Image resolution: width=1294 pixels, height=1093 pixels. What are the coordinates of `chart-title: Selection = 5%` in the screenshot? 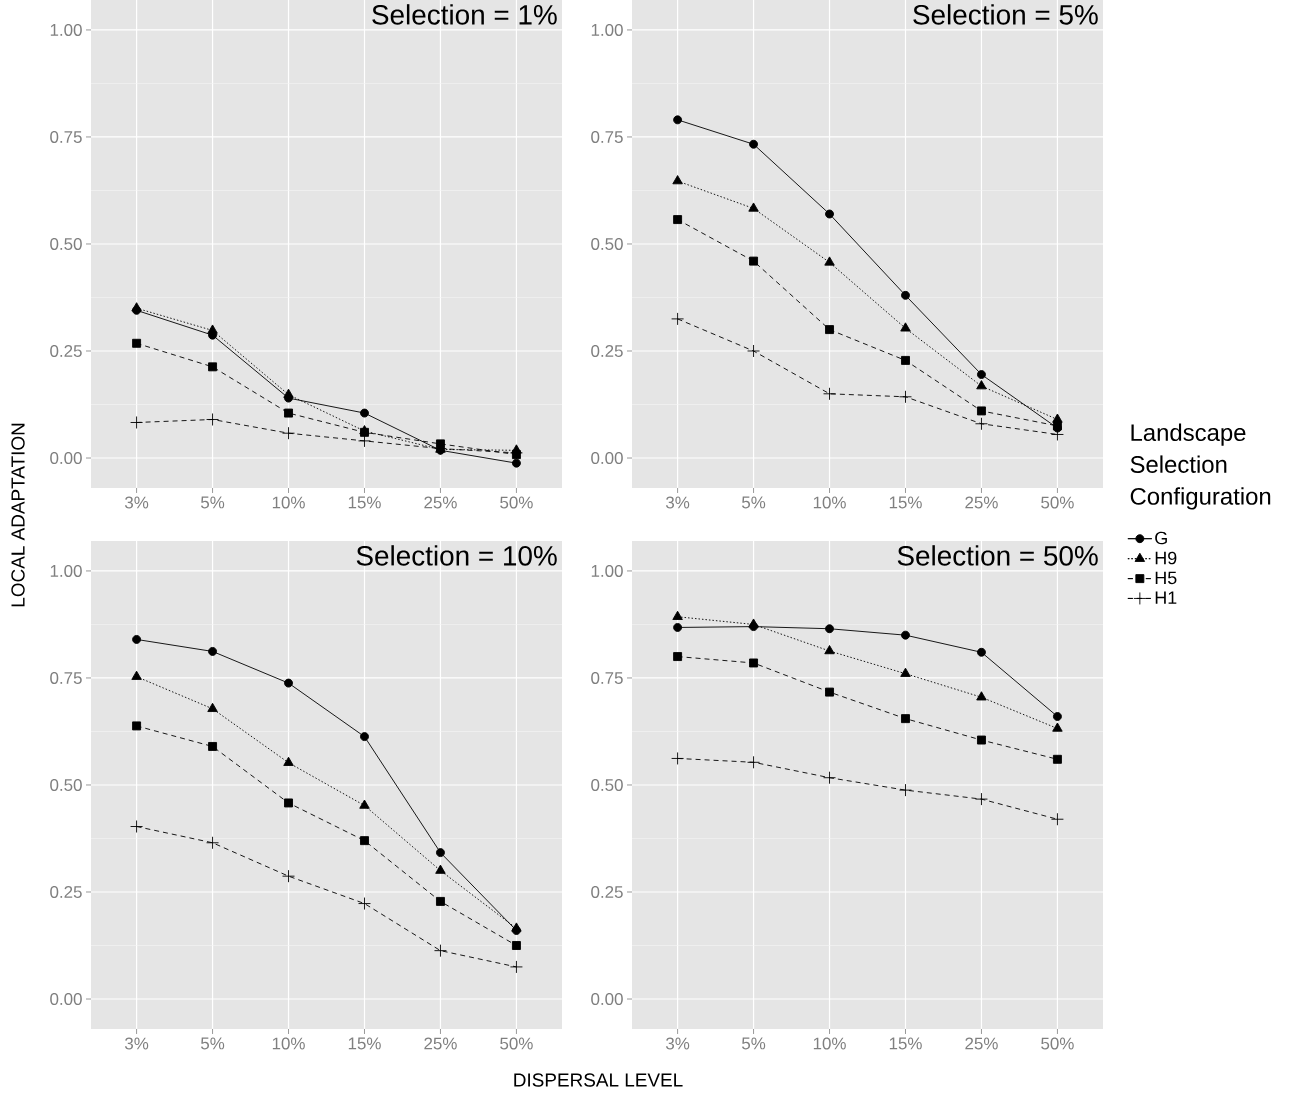 It's located at (1005, 14).